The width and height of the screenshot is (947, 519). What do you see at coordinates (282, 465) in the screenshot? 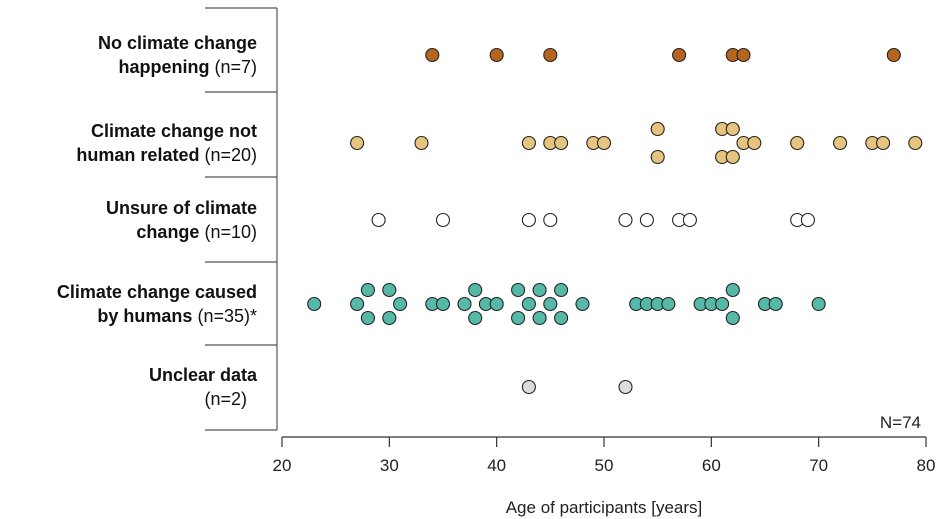
I see `x-tick-label: 20` at bounding box center [282, 465].